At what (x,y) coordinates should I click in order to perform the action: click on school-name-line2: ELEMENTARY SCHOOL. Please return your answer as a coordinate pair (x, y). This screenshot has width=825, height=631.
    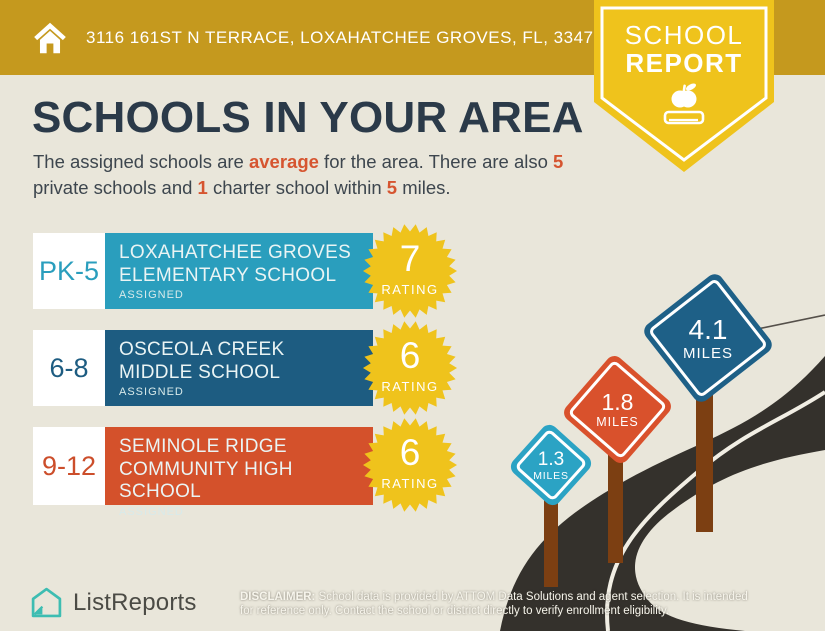
    Looking at the image, I should click on (228, 275).